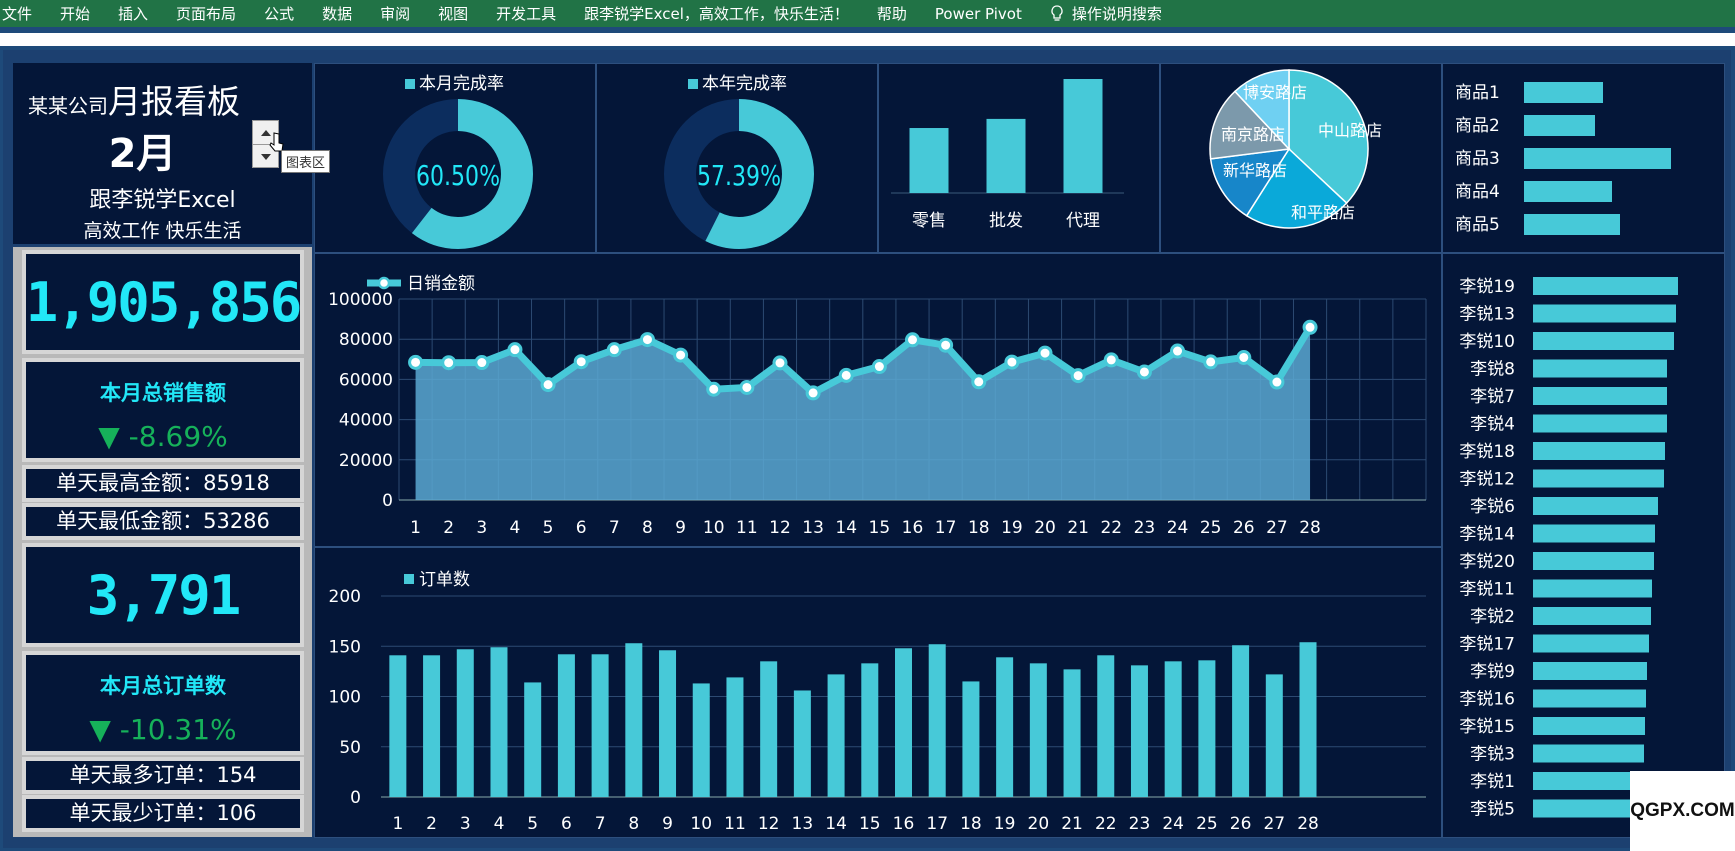 The height and width of the screenshot is (851, 1735). I want to click on y-tick-label: 50, so click(350, 748).